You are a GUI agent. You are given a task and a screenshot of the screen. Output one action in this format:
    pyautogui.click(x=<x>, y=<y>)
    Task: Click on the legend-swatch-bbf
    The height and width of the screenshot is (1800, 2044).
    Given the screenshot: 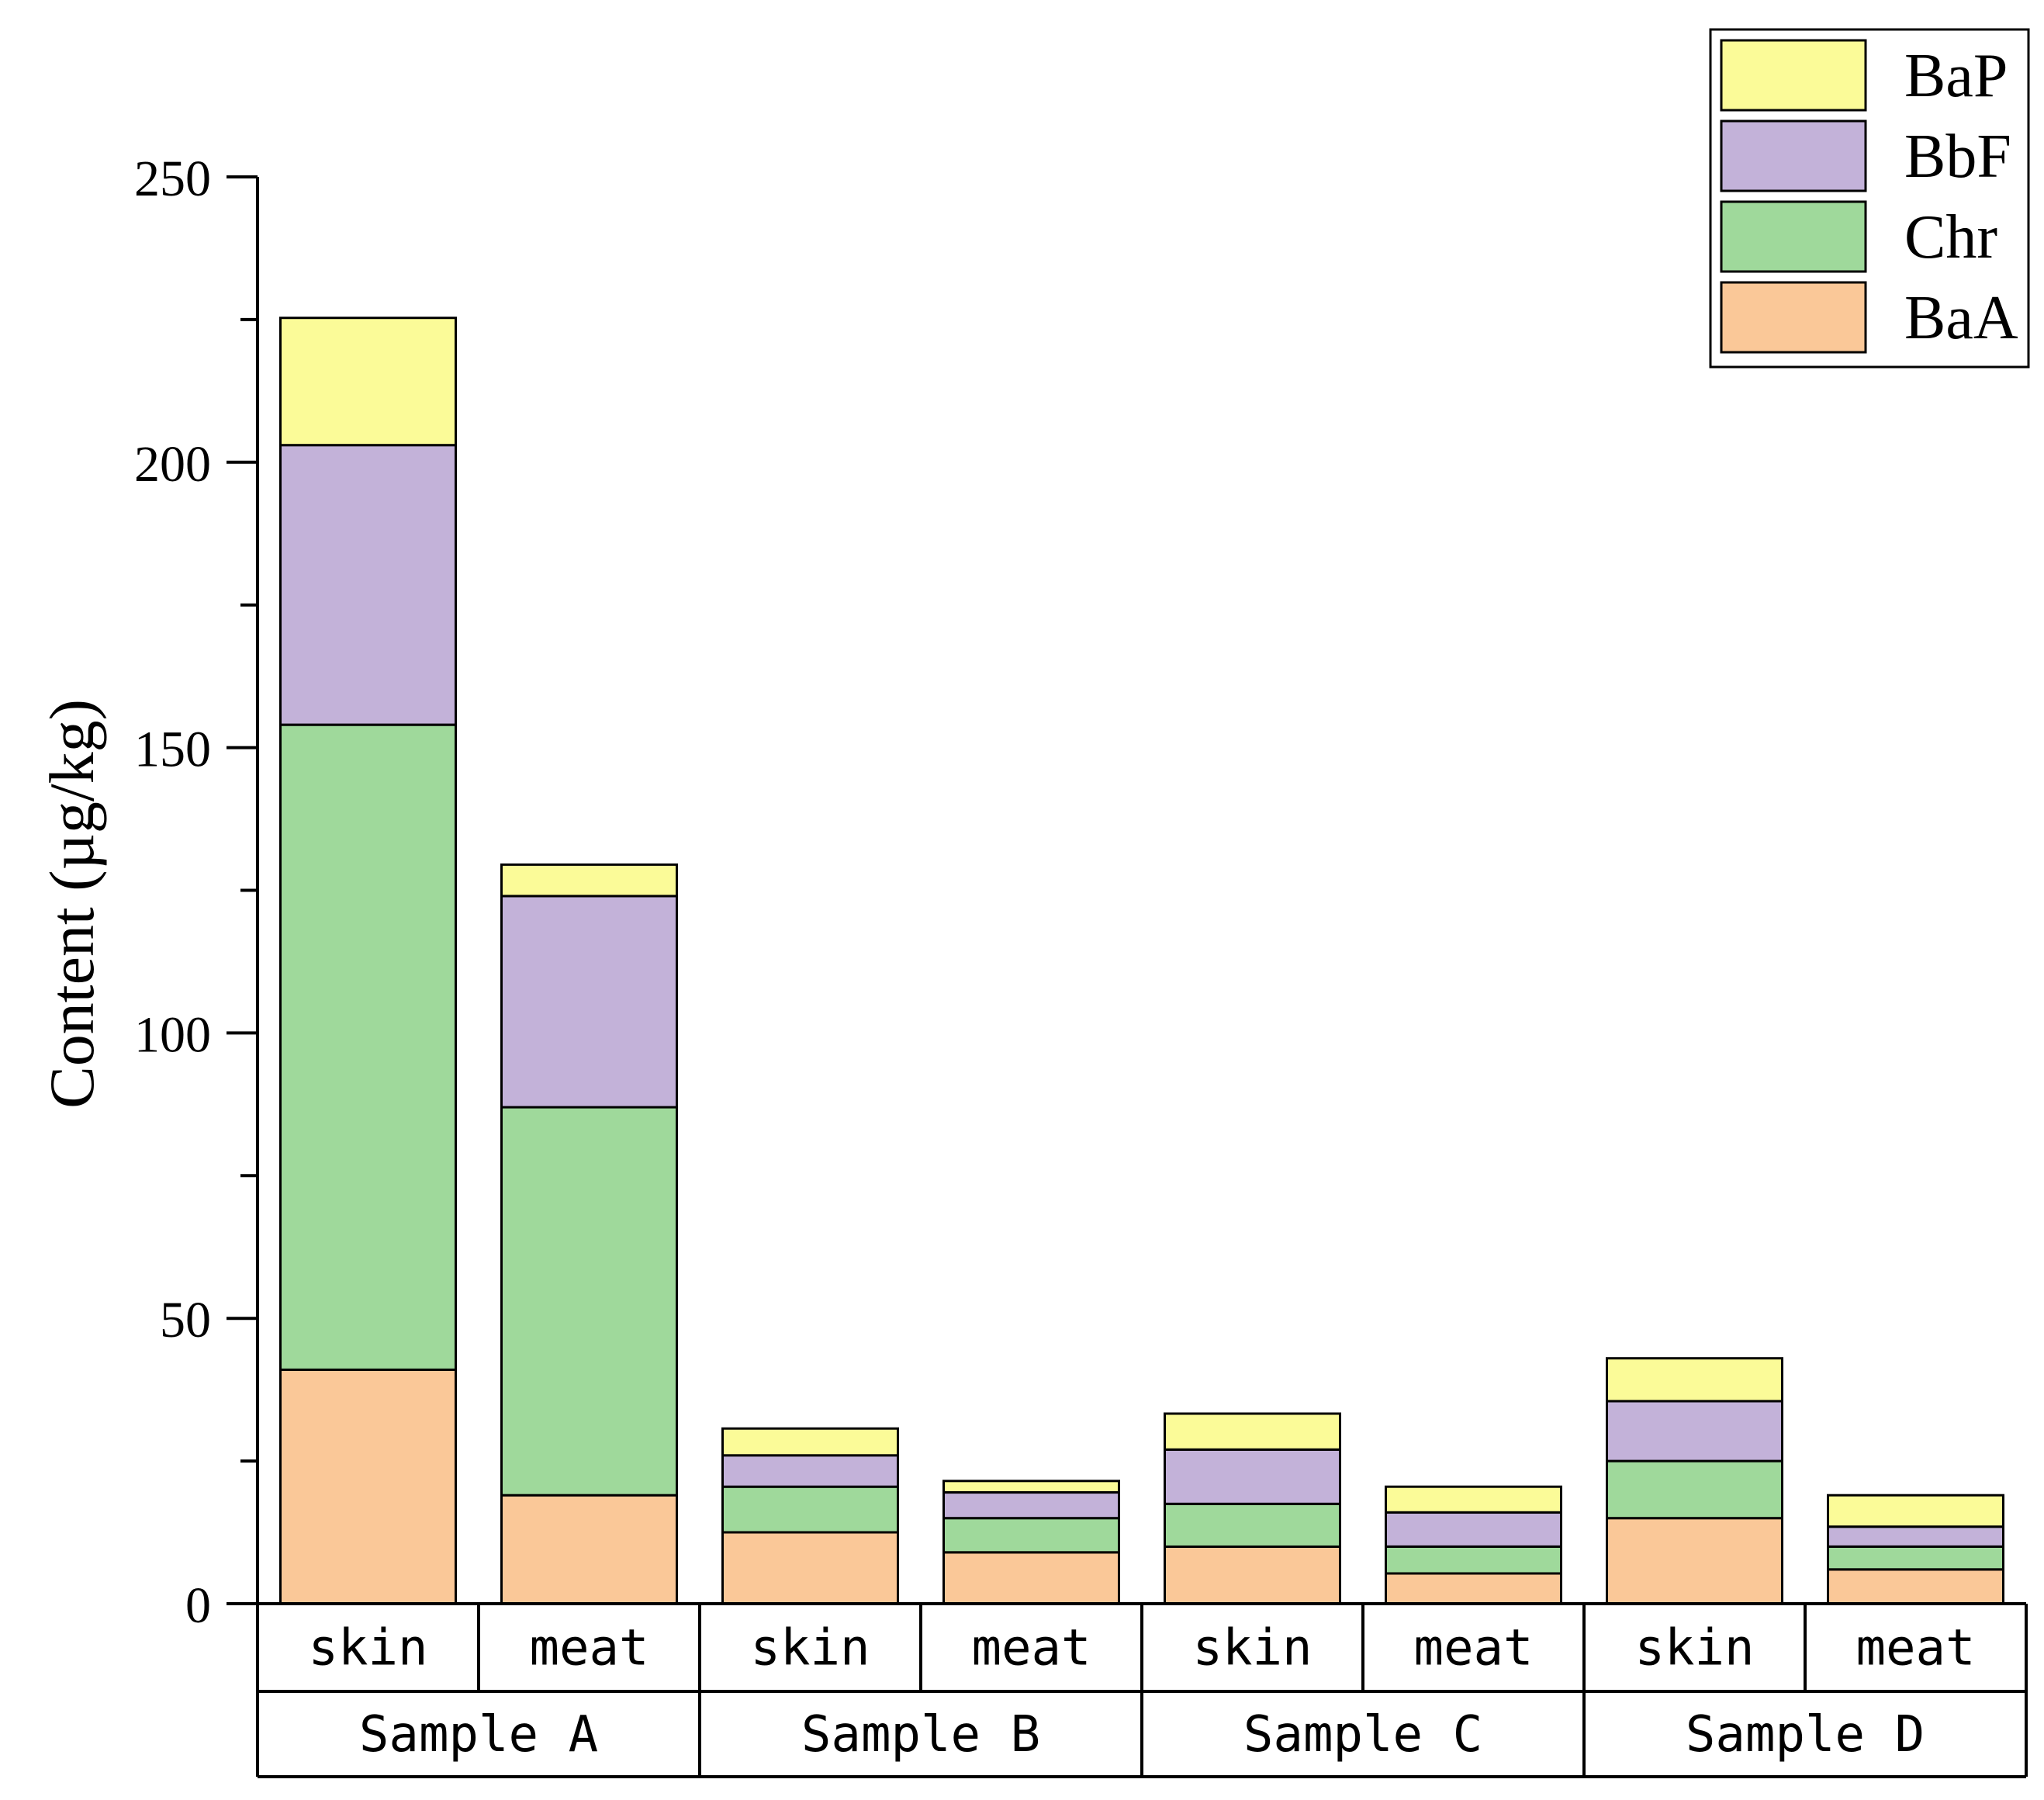 What is the action you would take?
    pyautogui.click(x=1793, y=156)
    